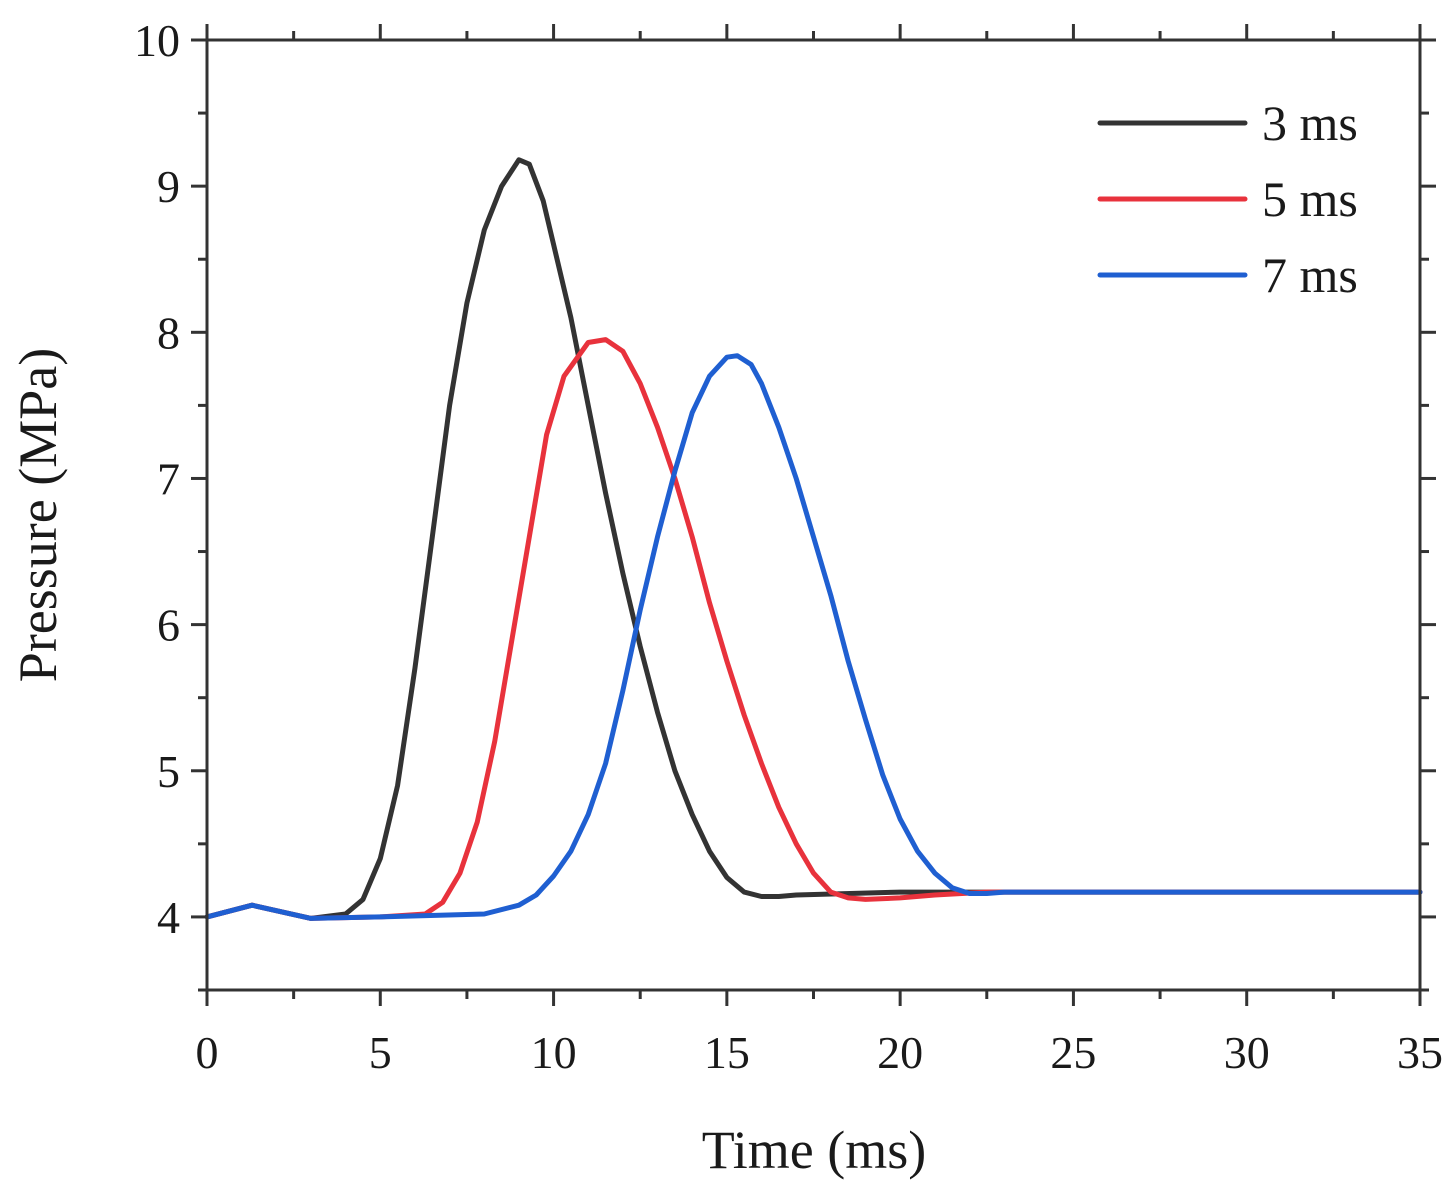  I want to click on x-tick-label: 20, so click(900, 1052).